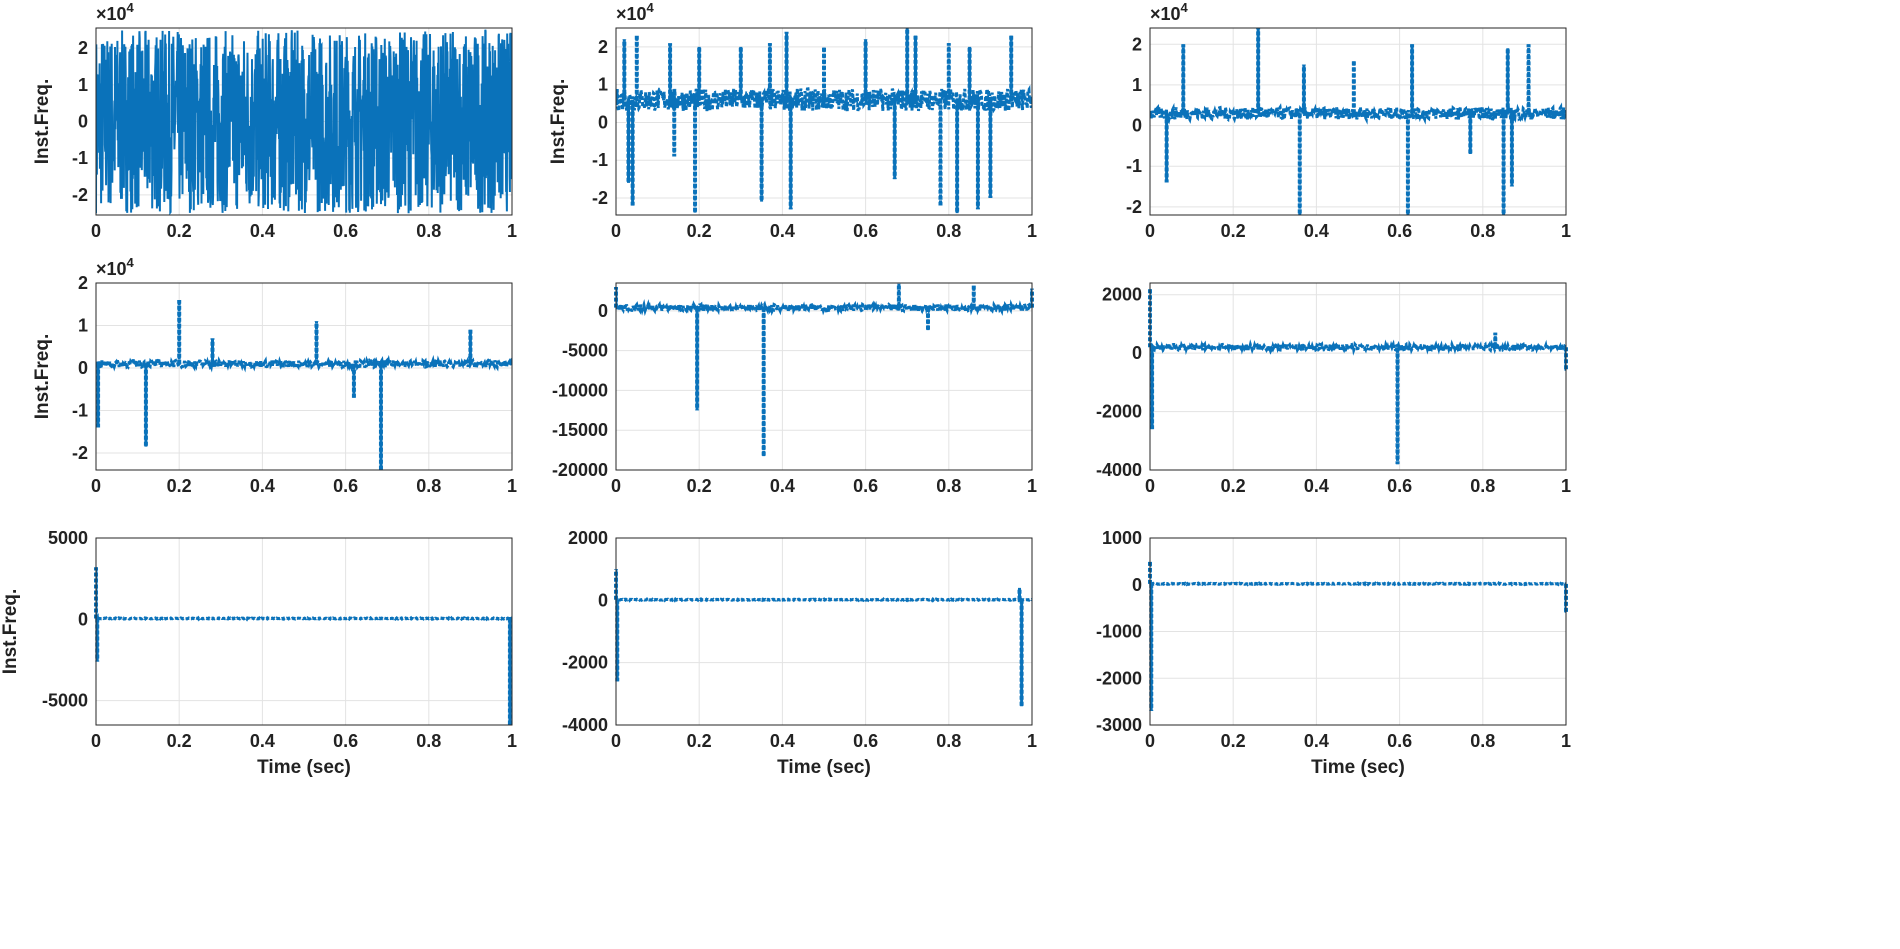 Image resolution: width=1900 pixels, height=949 pixels. What do you see at coordinates (68, 538) in the screenshot?
I see `y-tick-label: 5000` at bounding box center [68, 538].